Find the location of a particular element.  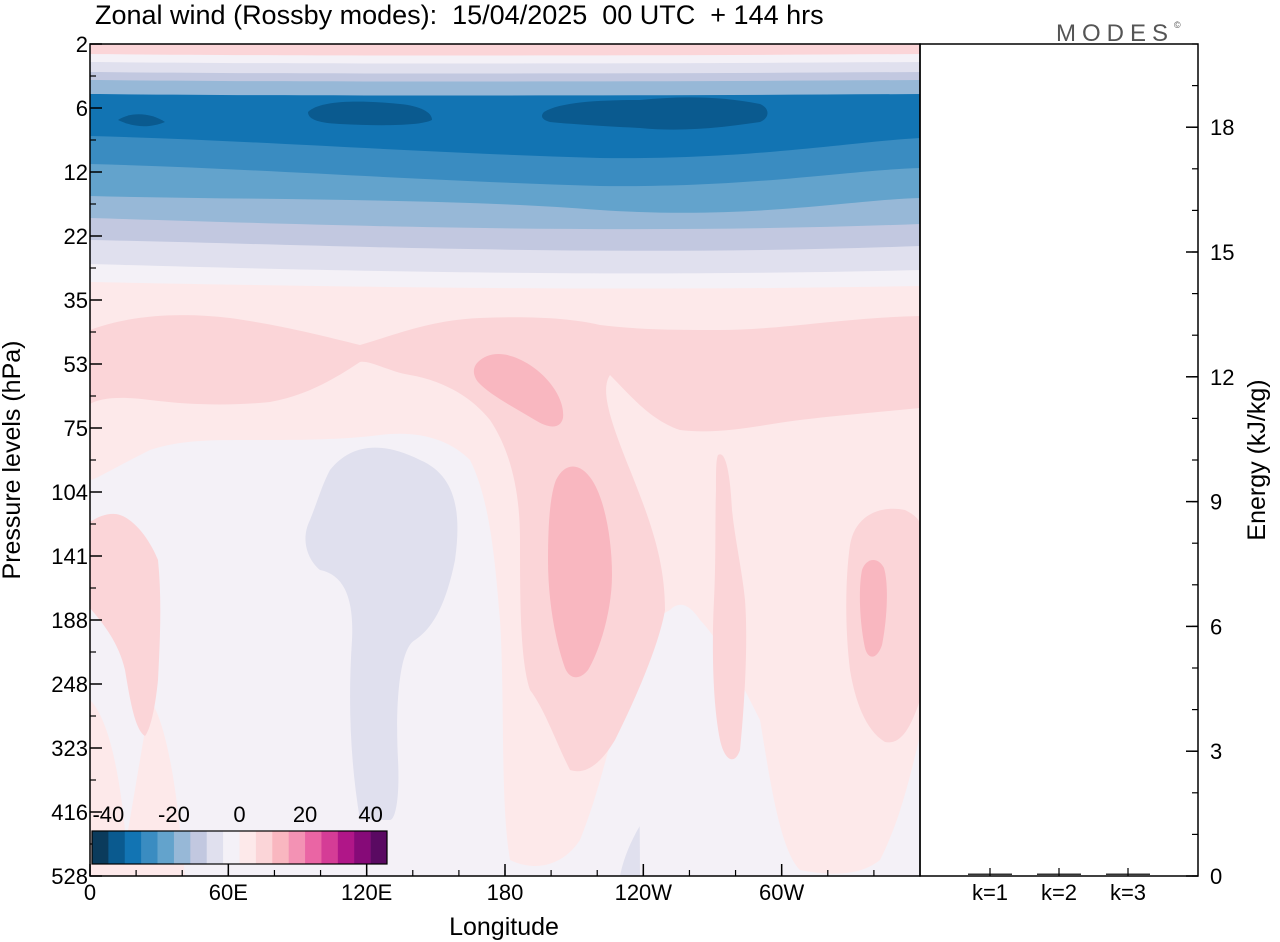

colorbar: -40 -20 0 20 40 is located at coordinates (239, 833).